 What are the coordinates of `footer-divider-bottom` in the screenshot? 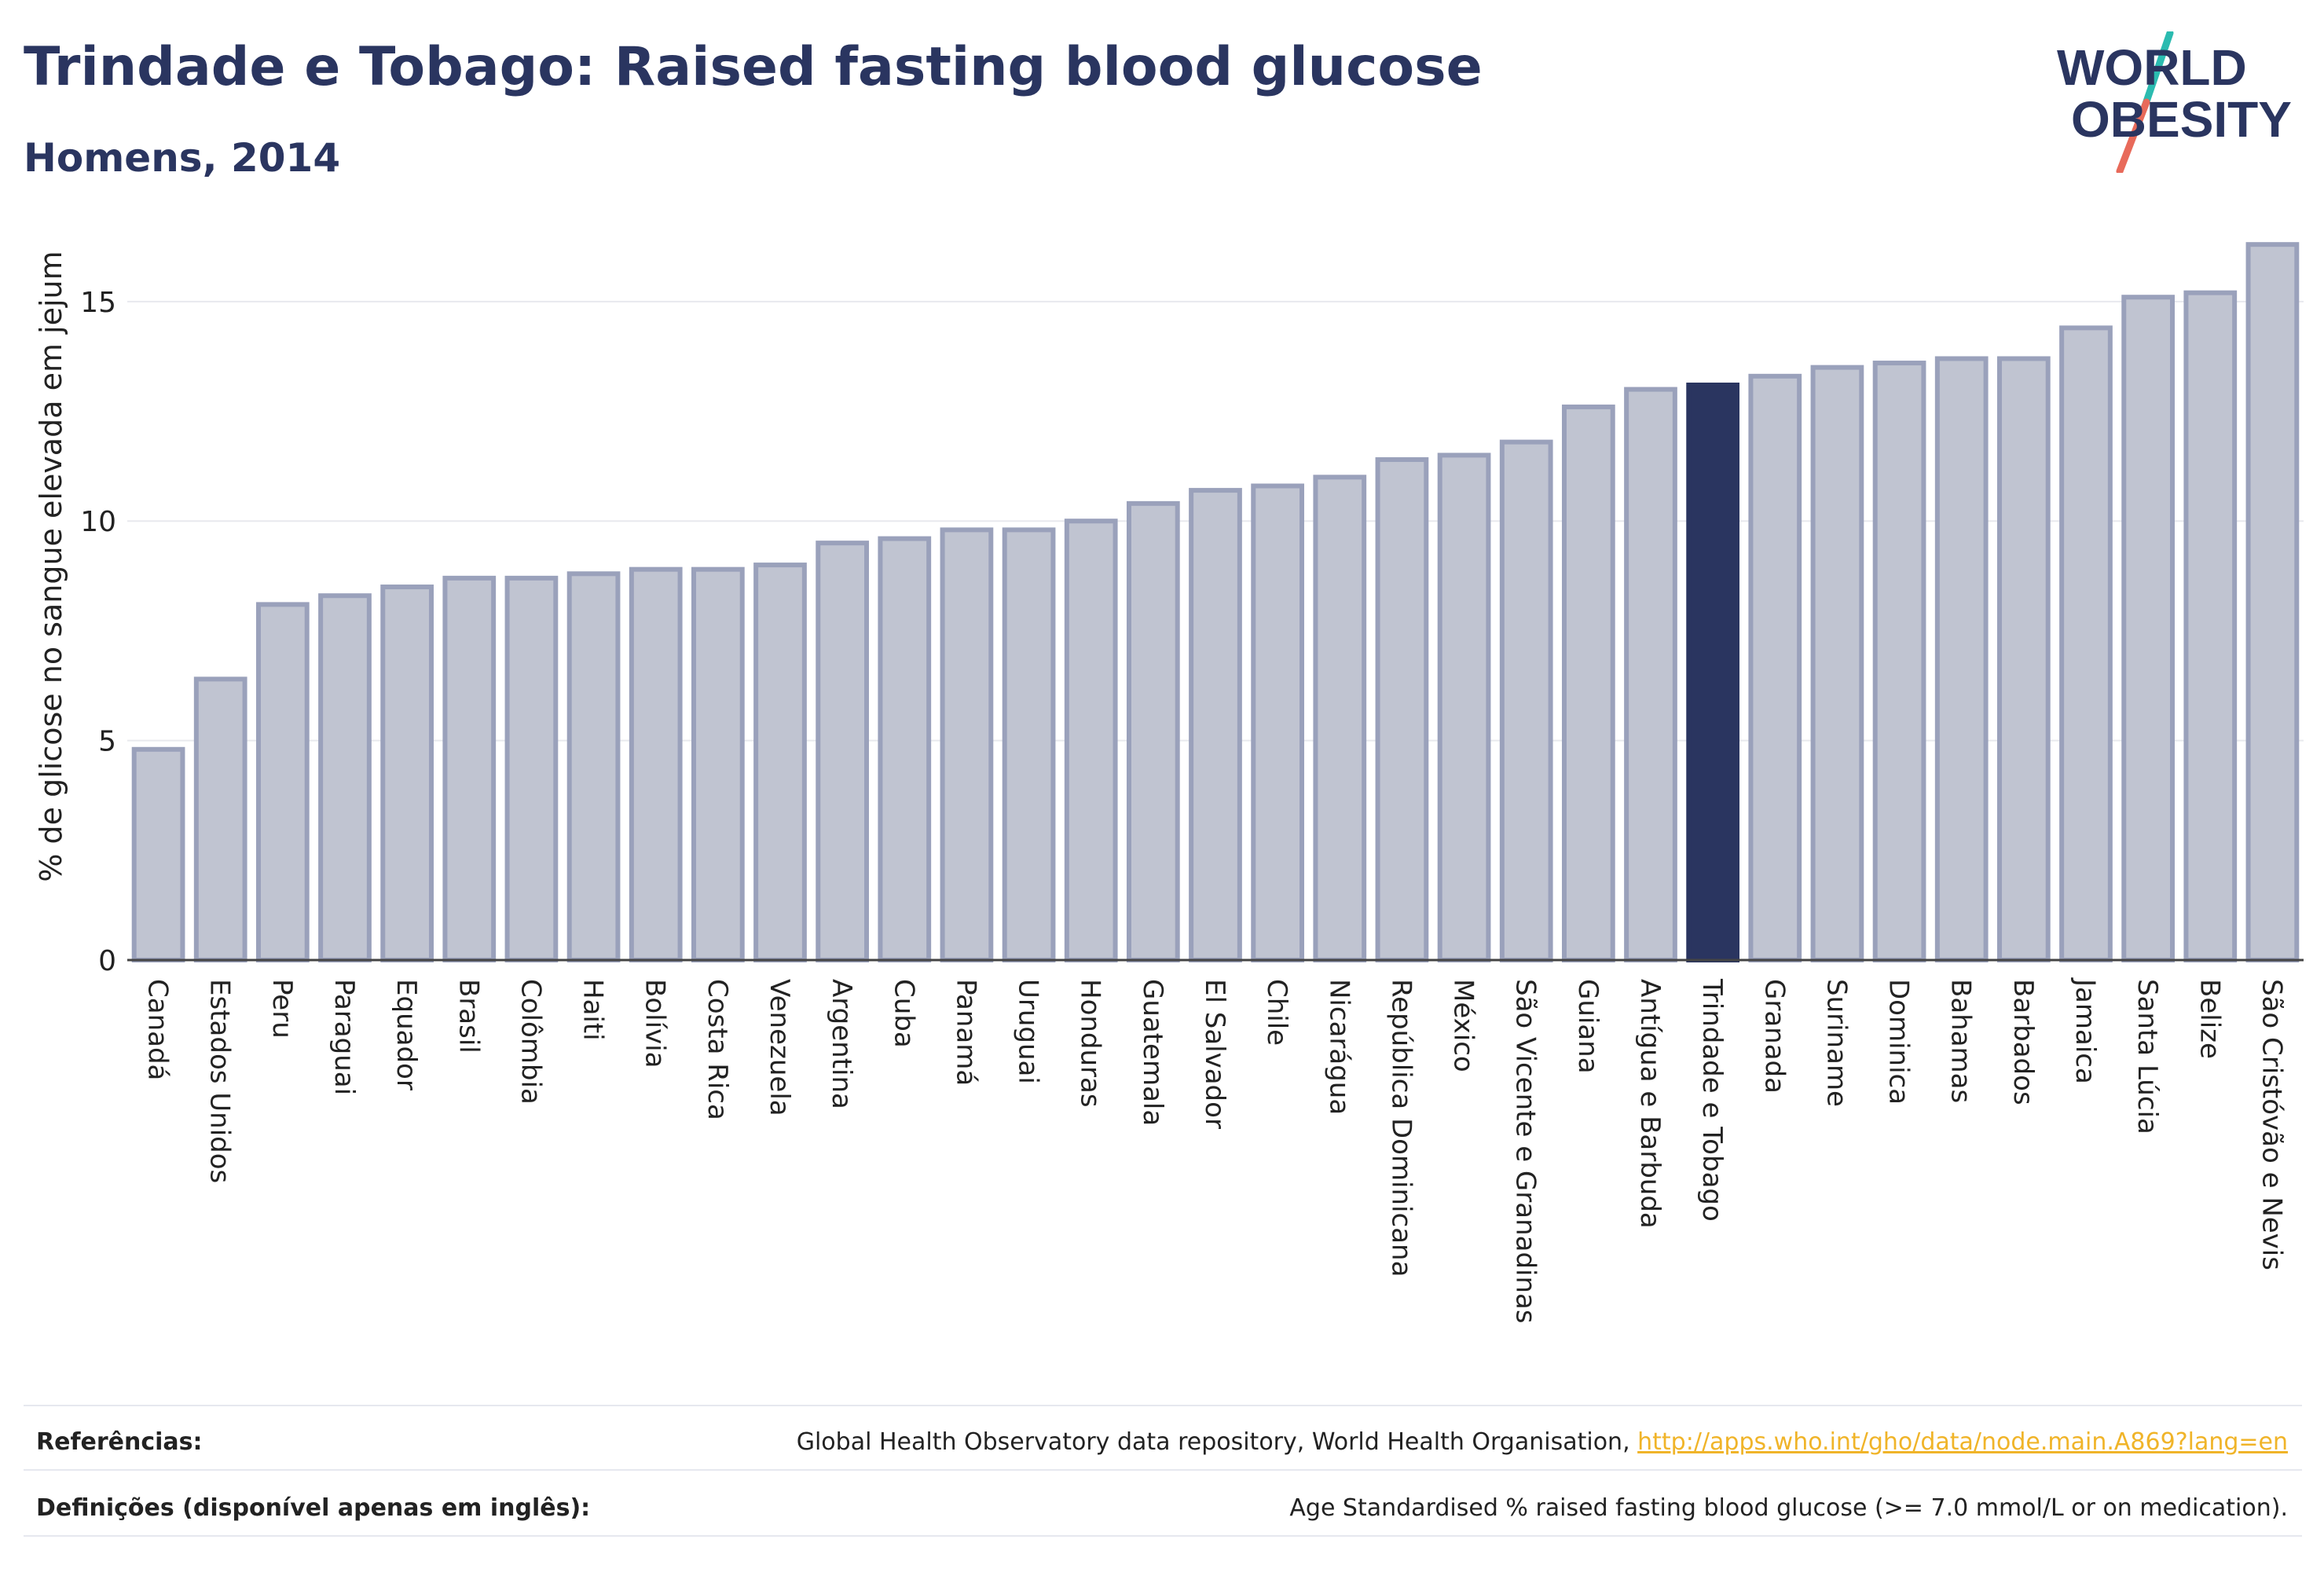 It's located at (1163, 1536).